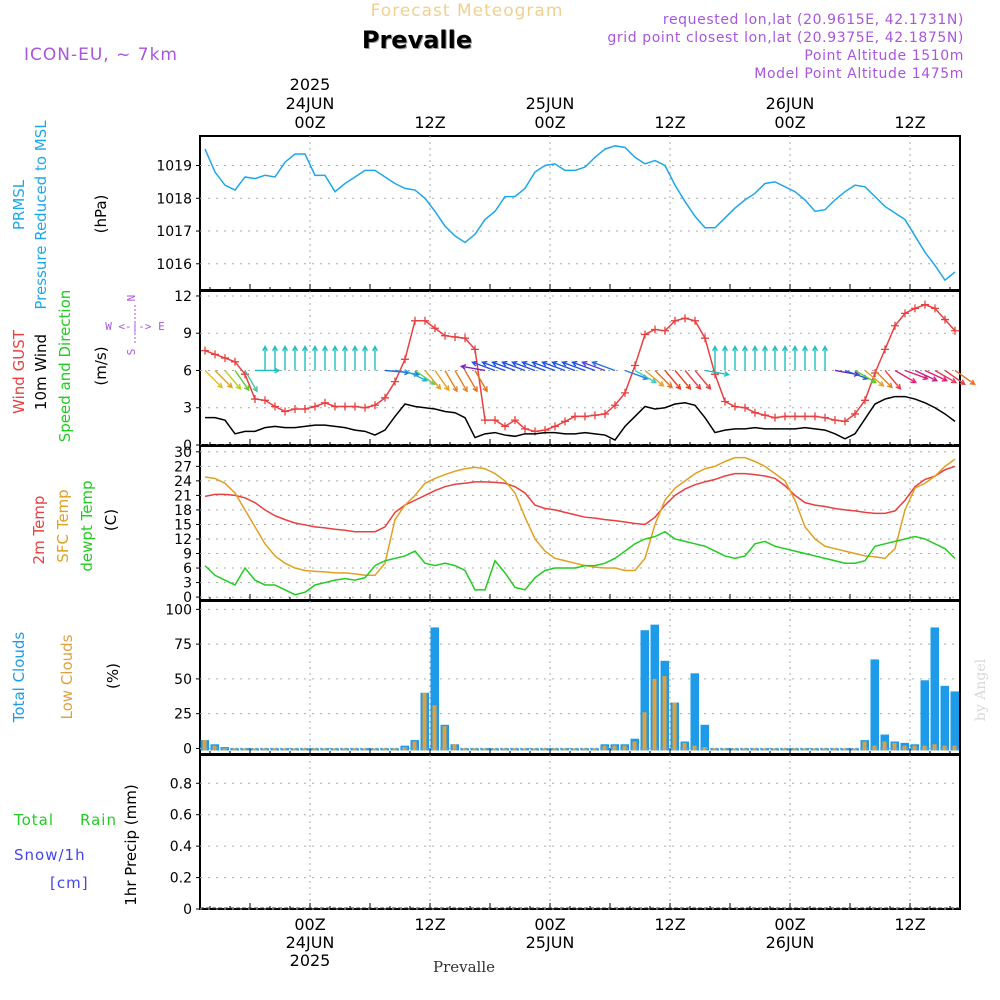 The image size is (1000, 1000). Describe the element at coordinates (187, 446) in the screenshot. I see `wind-tick-label: 0` at that location.